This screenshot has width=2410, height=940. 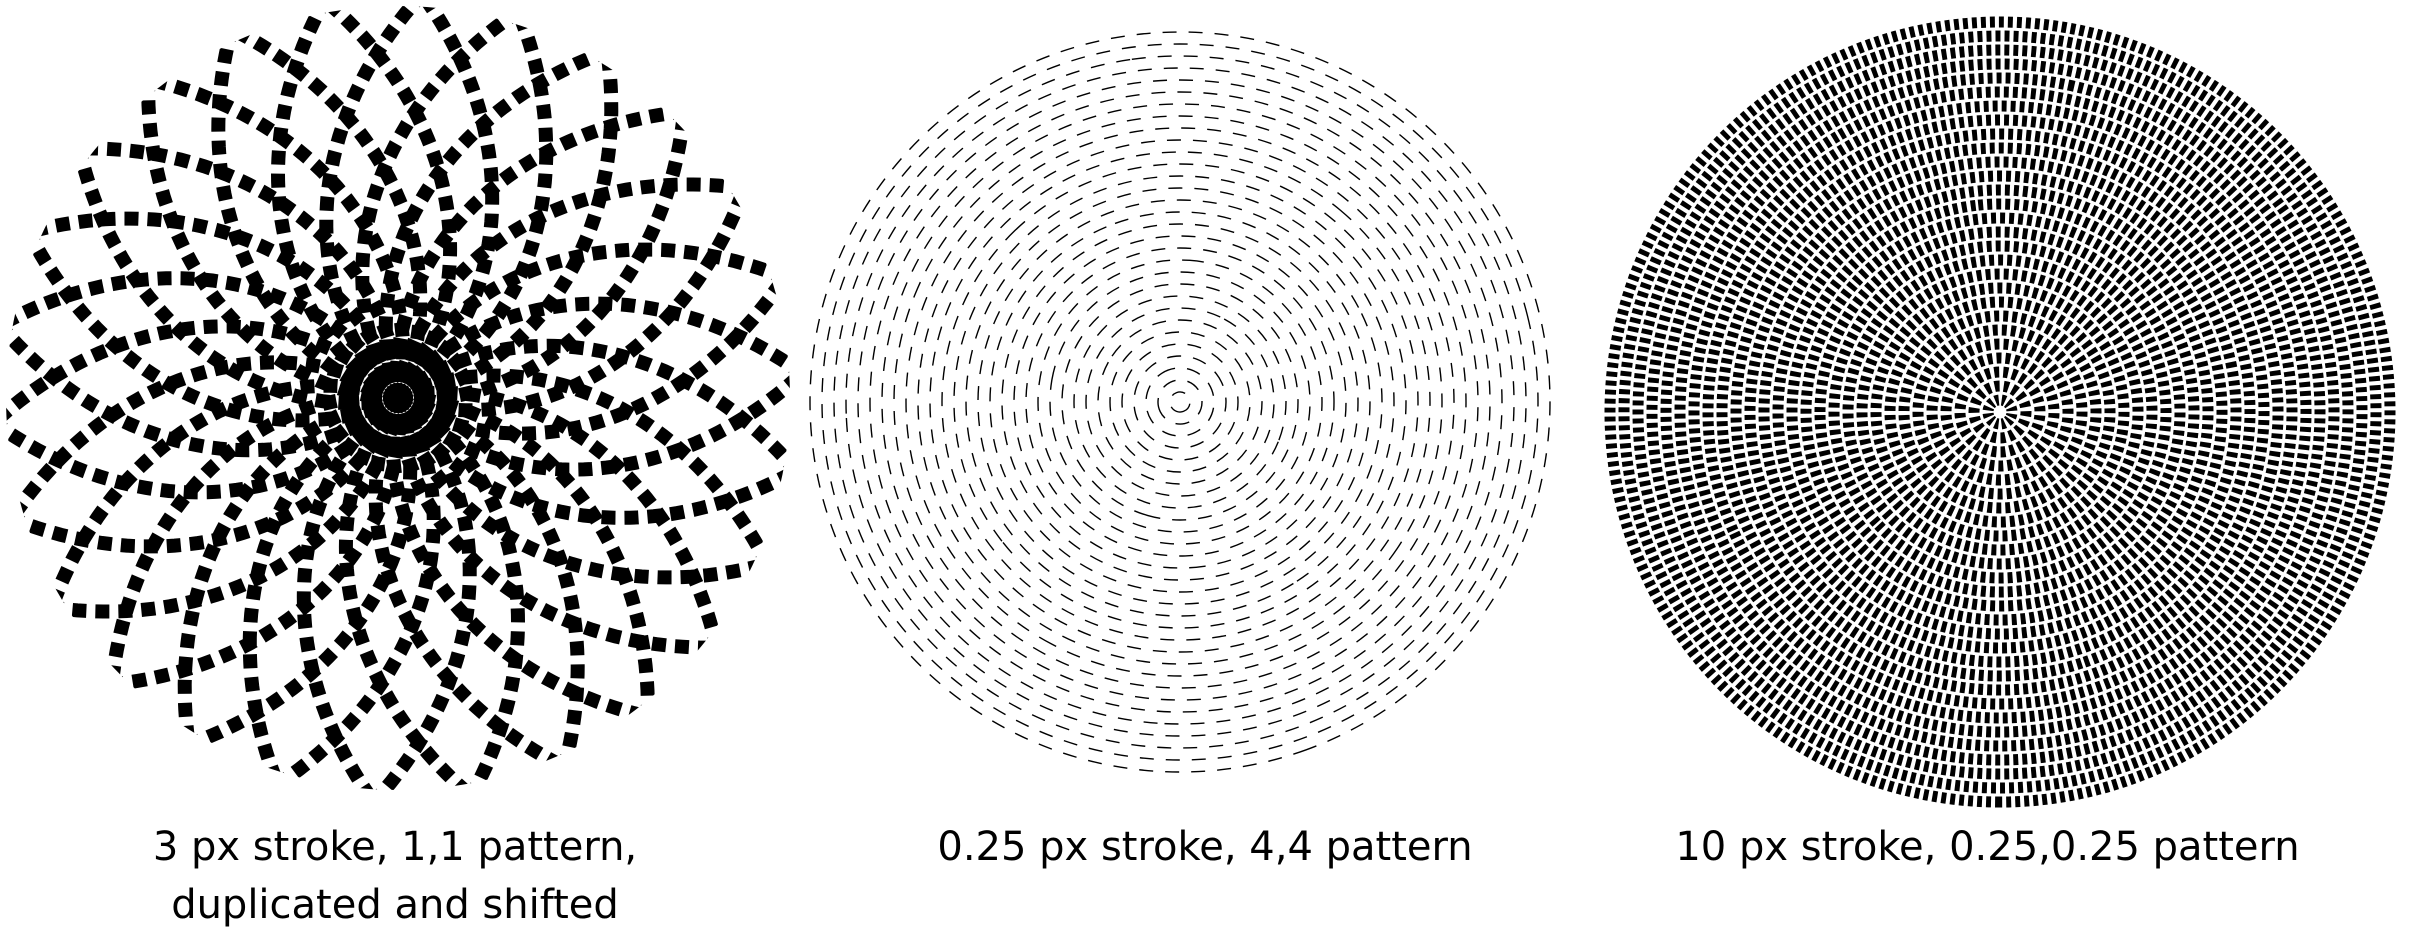 I want to click on caption-1-line-2: duplicated and shifted, so click(x=395, y=905).